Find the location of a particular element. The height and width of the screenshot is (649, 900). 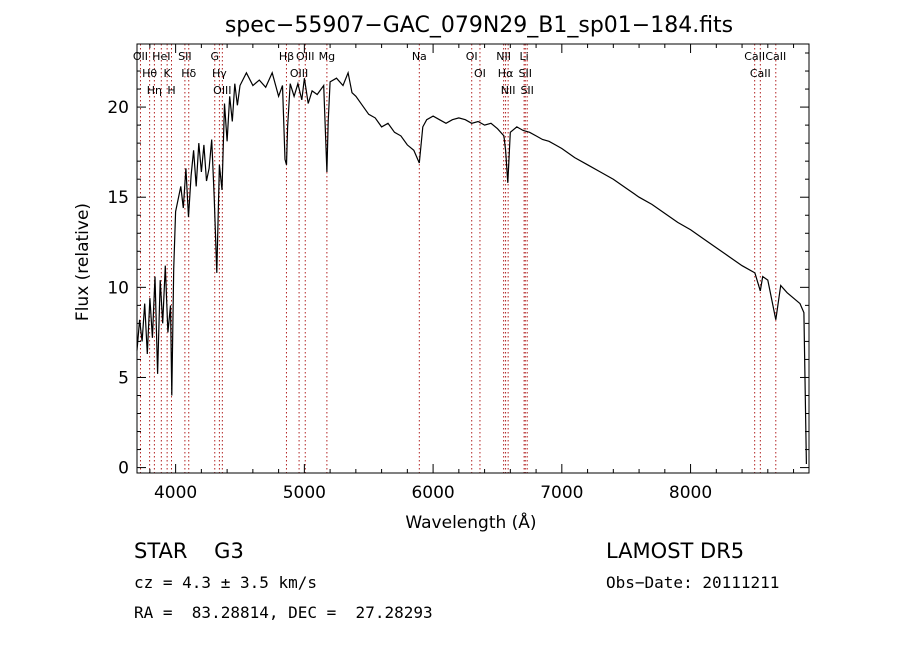

spectral-line-label: Hβ is located at coordinates (286, 56).